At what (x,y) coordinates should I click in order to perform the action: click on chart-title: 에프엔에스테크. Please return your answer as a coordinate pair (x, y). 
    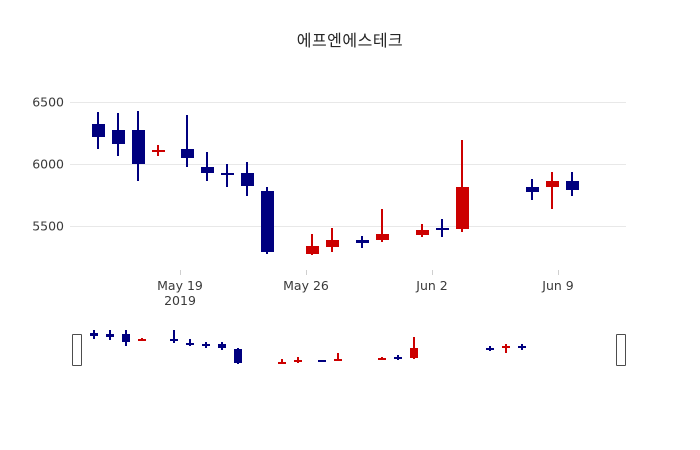
    Looking at the image, I should click on (350, 40).